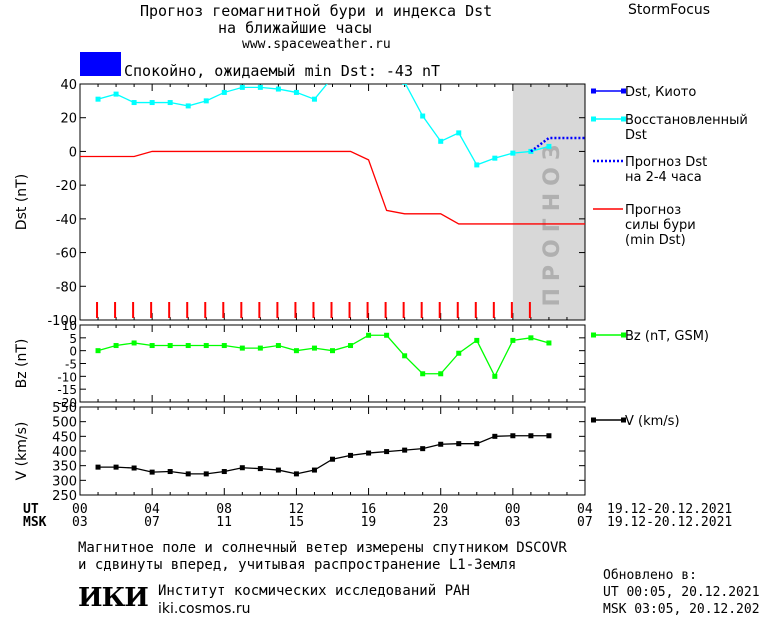 The width and height of the screenshot is (760, 620). I want to click on y-tick-label: -40, so click(66, 220).